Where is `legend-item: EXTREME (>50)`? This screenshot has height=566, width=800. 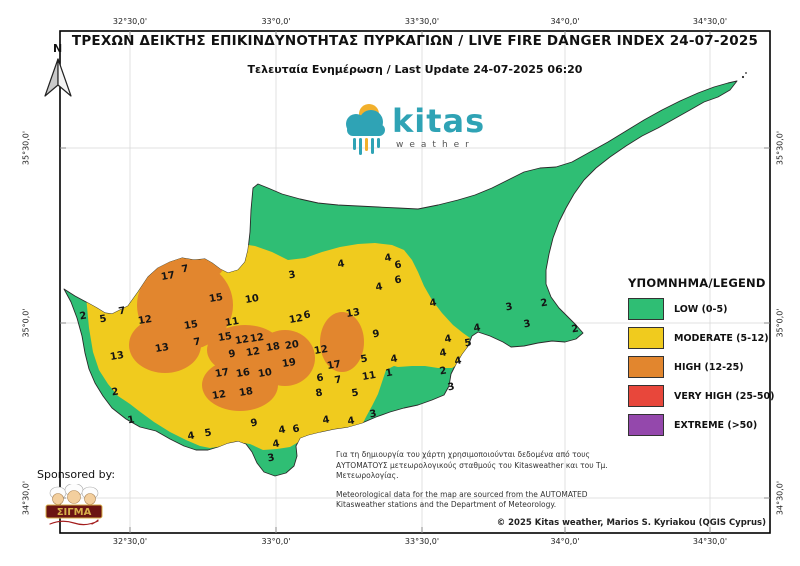
legend-item: EXTREME (>50) is located at coordinates (710, 425).